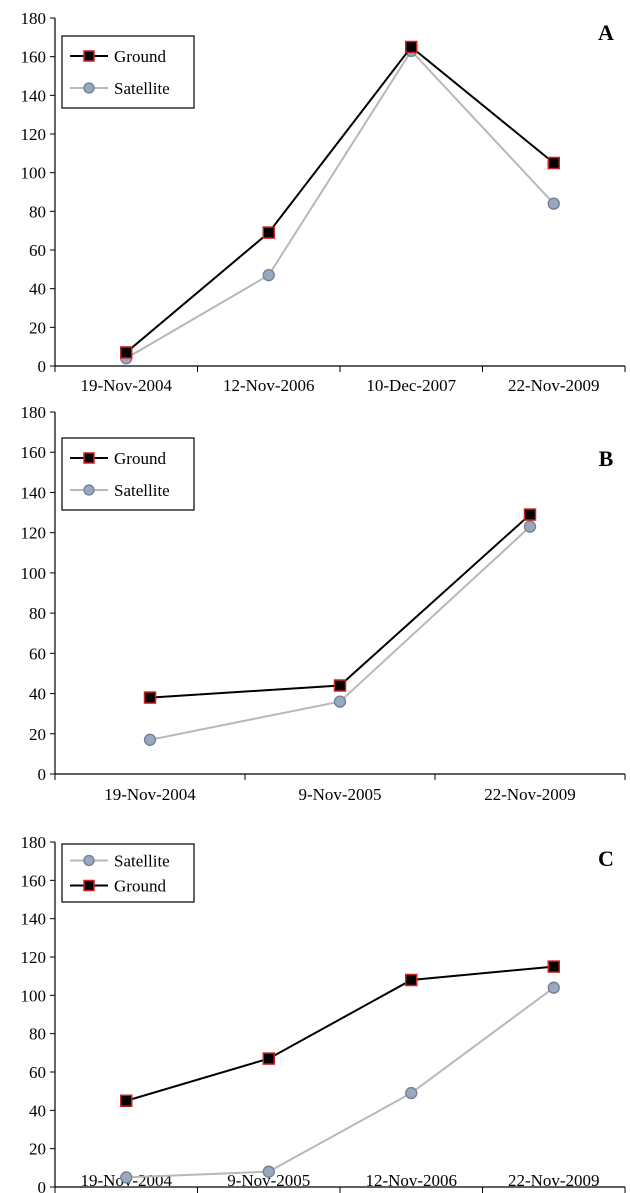 This screenshot has height=1193, width=630. Describe the element at coordinates (530, 794) in the screenshot. I see `chart-b-x-tick-label: 22-Nov-2009` at that location.